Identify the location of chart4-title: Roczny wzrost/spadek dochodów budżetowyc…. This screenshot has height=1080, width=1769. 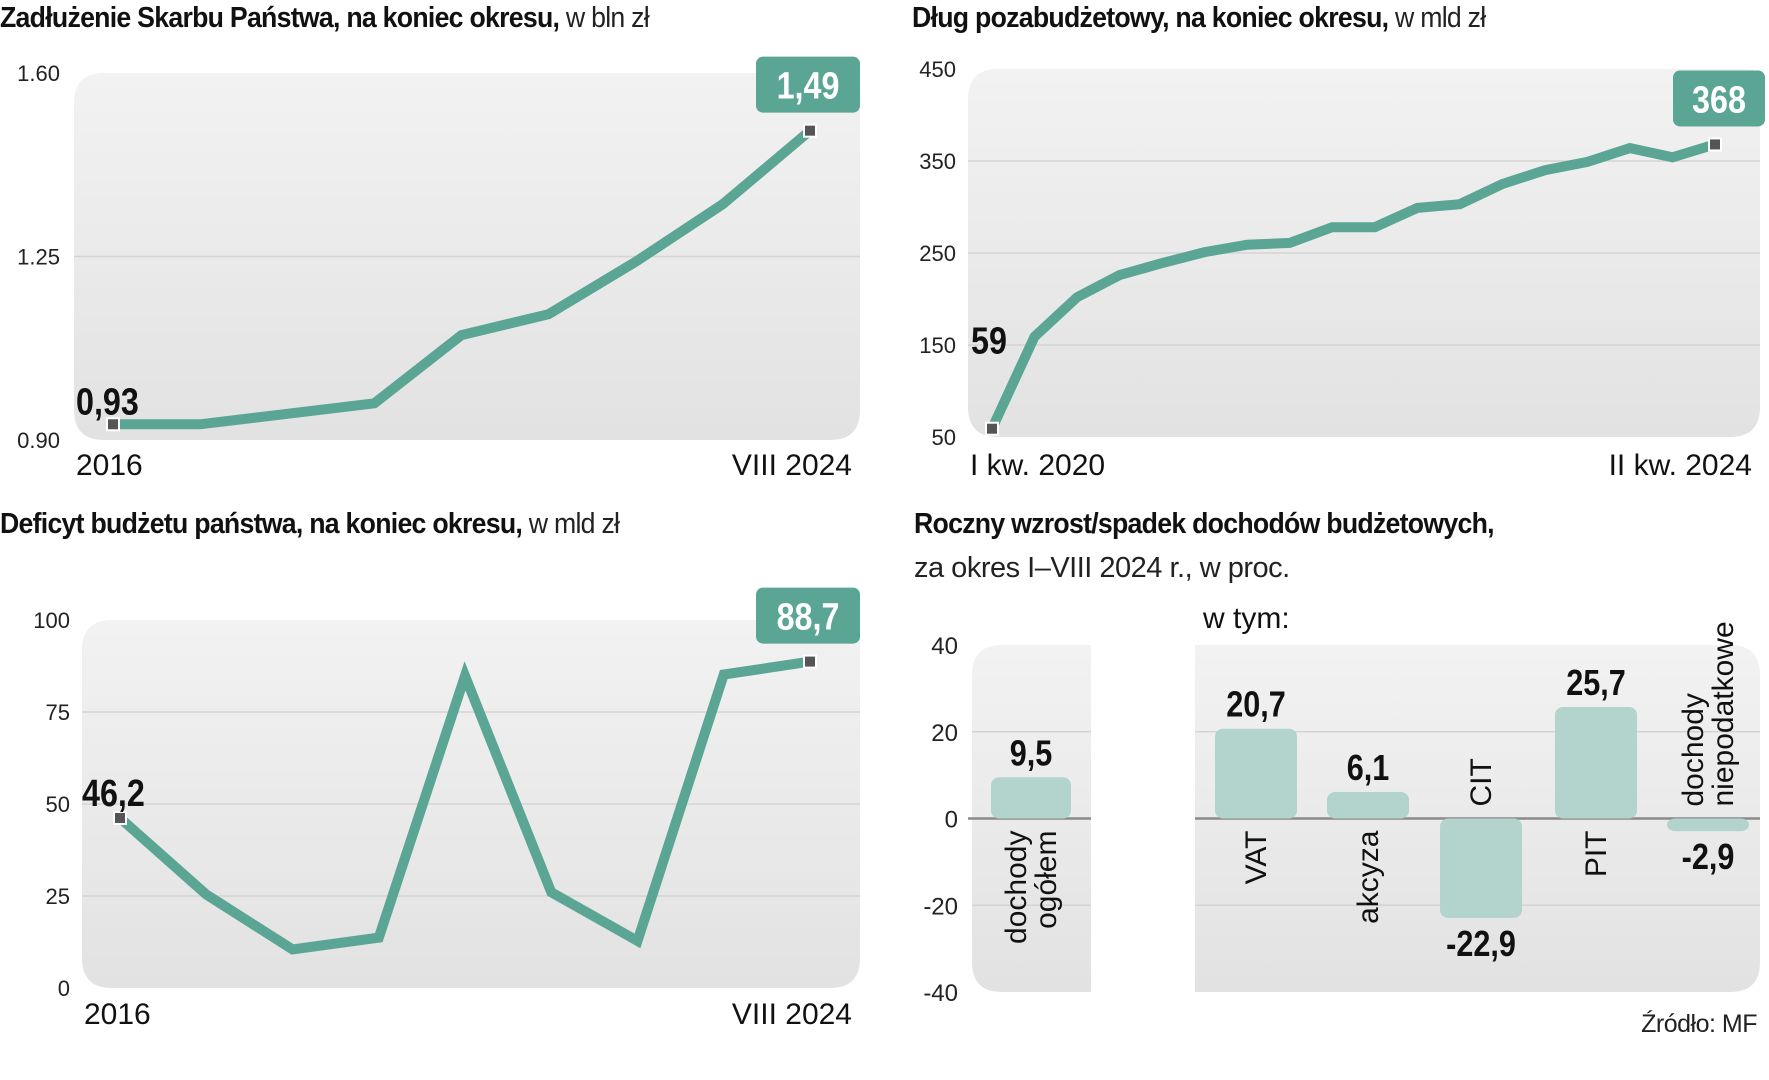
(1204, 524).